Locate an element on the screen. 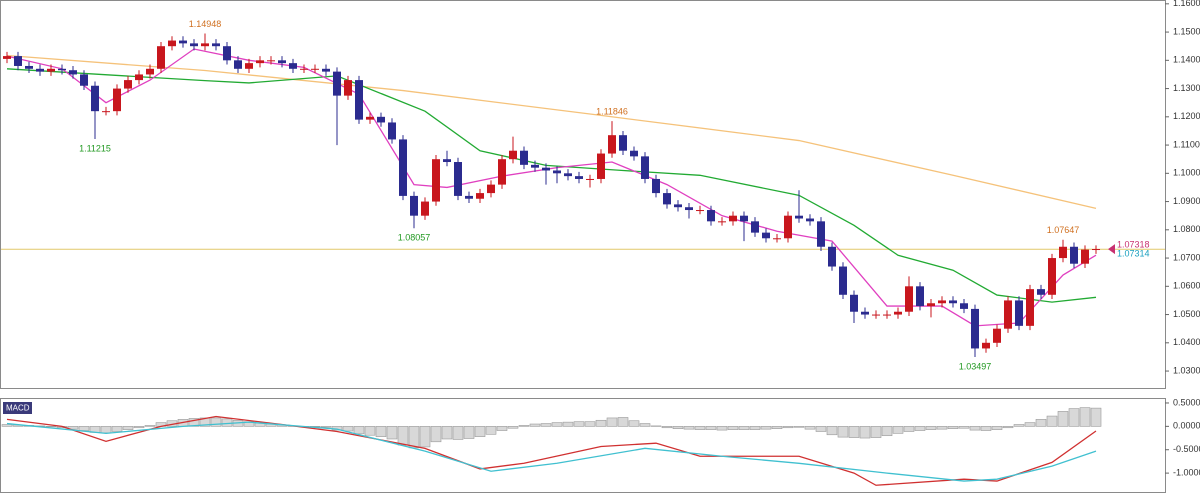 The width and height of the screenshot is (1200, 494). y-tick-label: 1.11000 is located at coordinates (1186, 144).